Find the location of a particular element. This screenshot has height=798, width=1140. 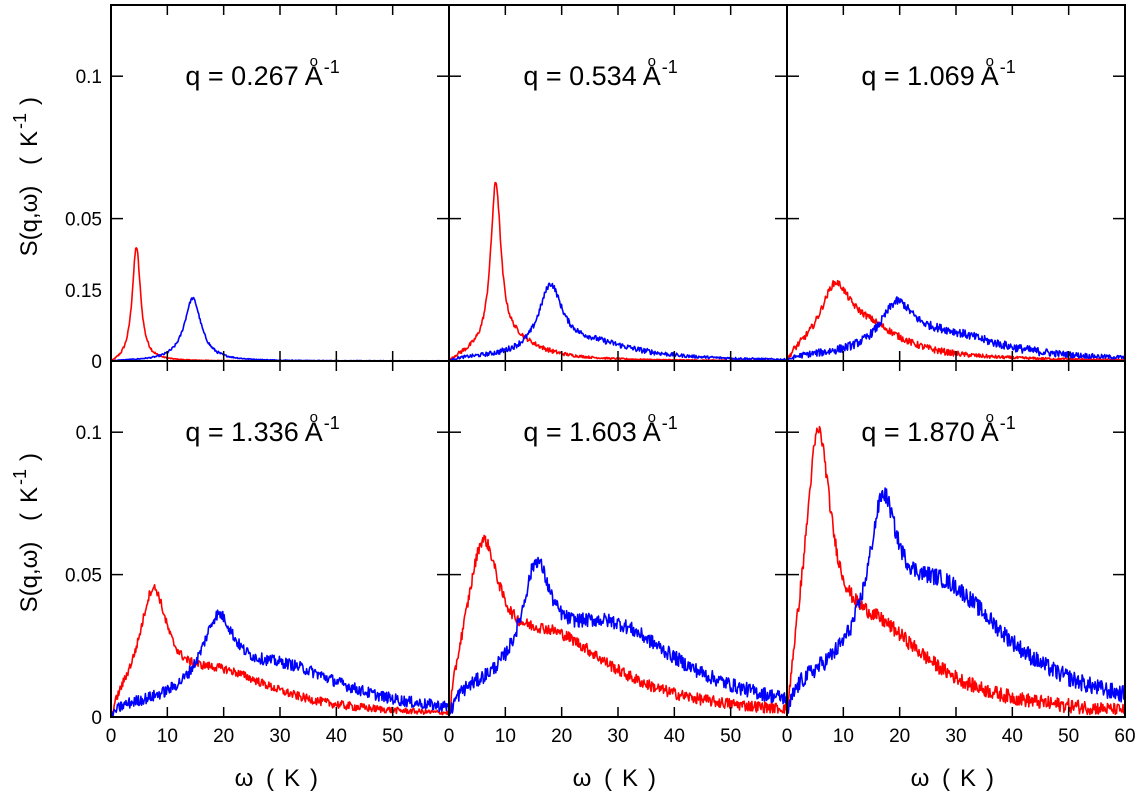

panel-q-label: q = 1.336 Ao -1 is located at coordinates (262, 428).